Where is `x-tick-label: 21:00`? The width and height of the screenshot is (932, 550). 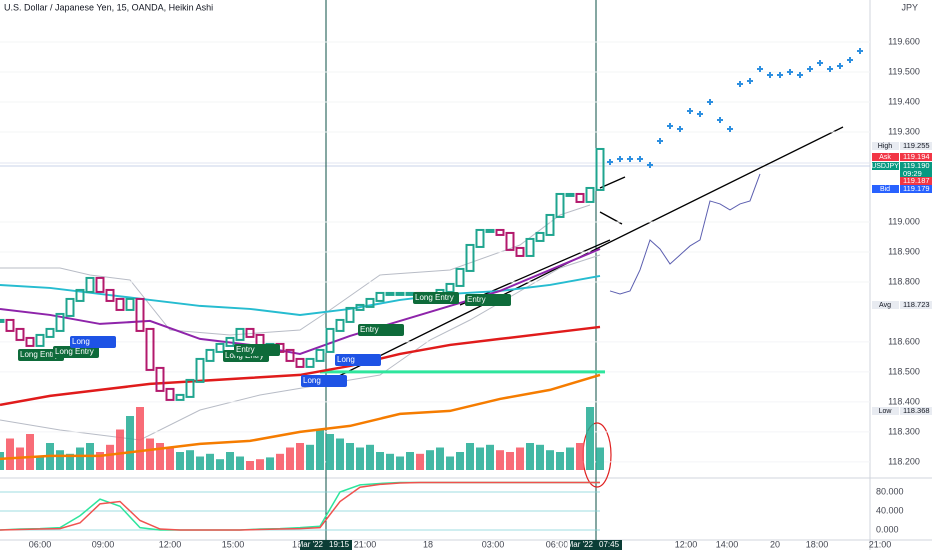
x-tick-label: 21:00 is located at coordinates (880, 544).